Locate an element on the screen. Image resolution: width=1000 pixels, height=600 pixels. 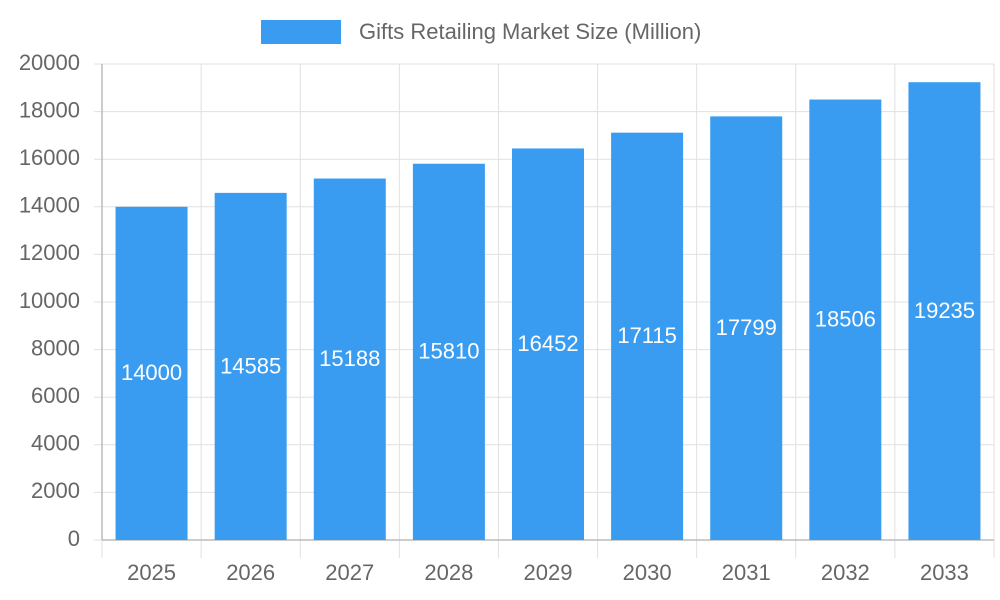
y-tick-label: 2000 is located at coordinates (55, 490).